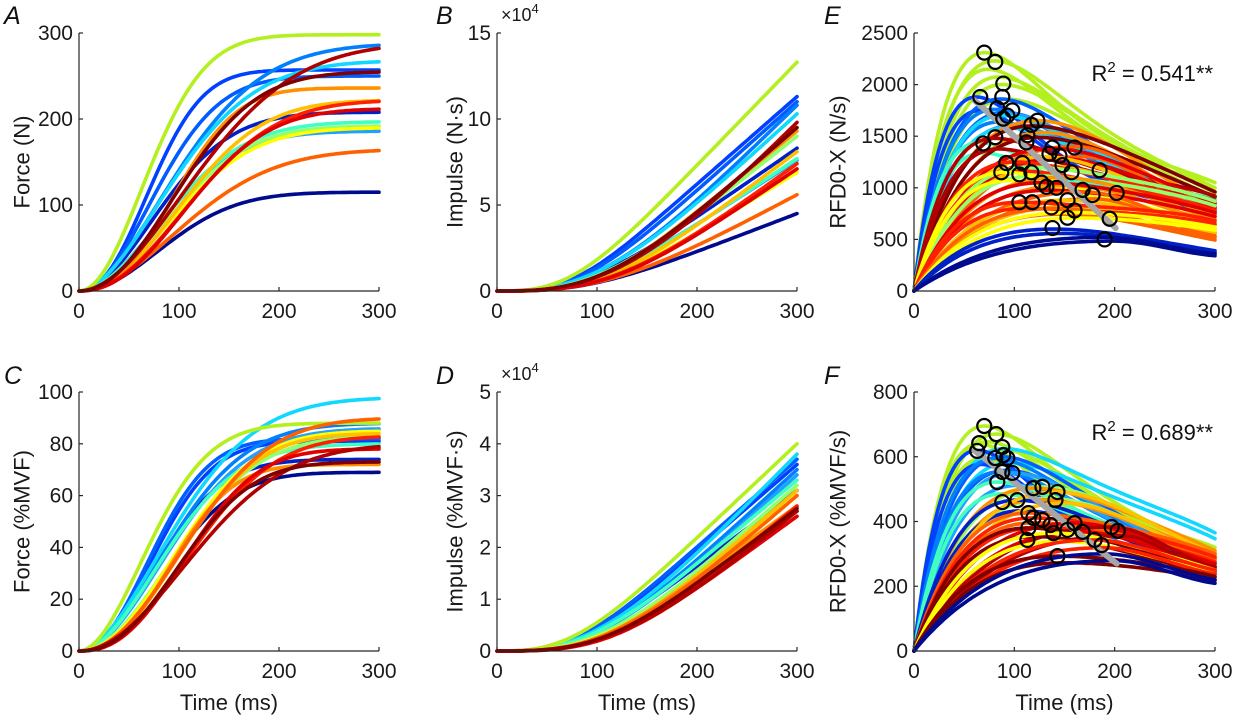 This screenshot has width=1237, height=721. Describe the element at coordinates (535, 367) in the screenshot. I see `exponent-power: 4` at that location.